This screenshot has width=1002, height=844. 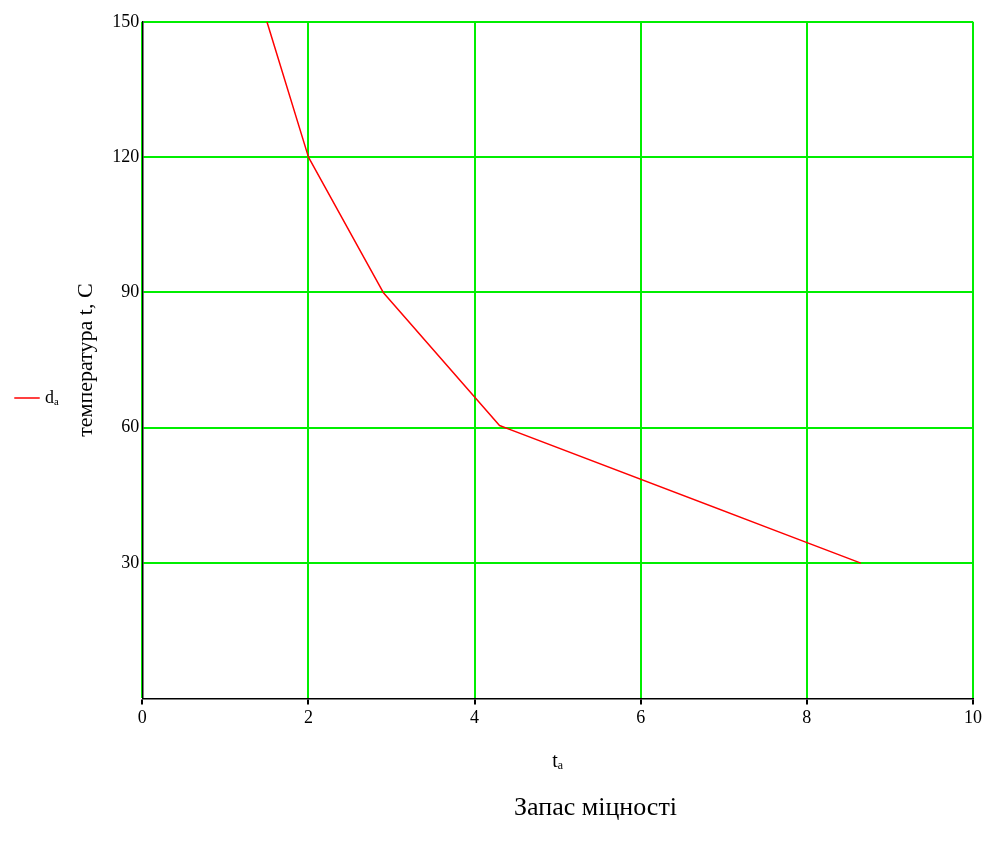 What do you see at coordinates (973, 716) in the screenshot?
I see `x-tick-label: 10` at bounding box center [973, 716].